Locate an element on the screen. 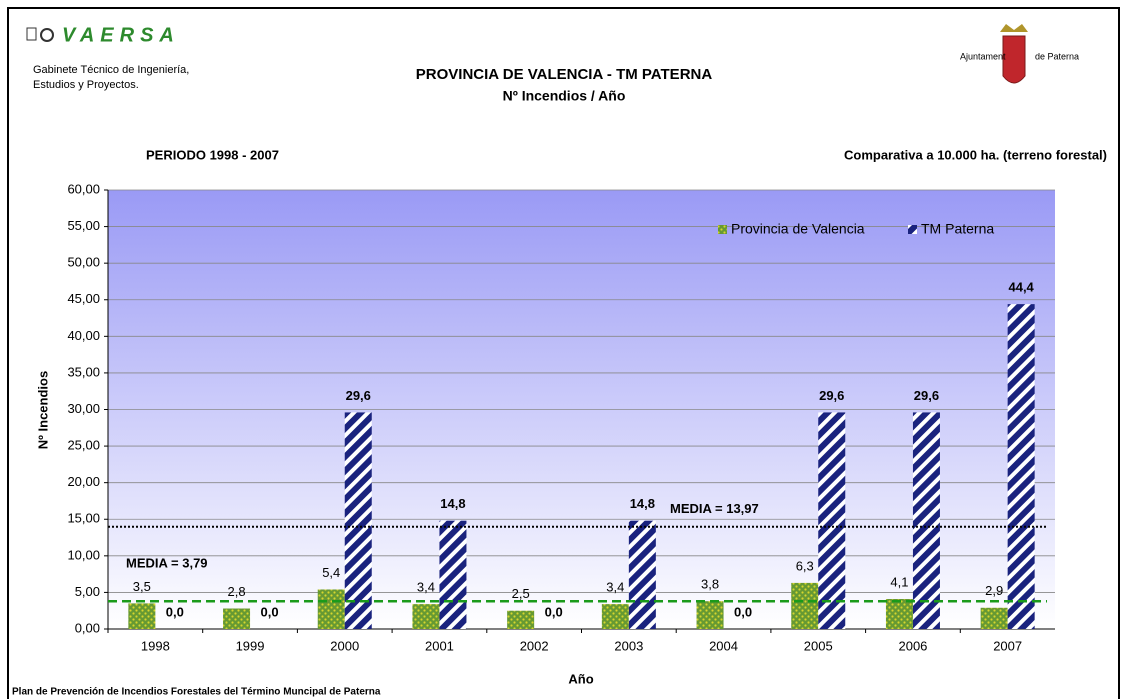 The height and width of the screenshot is (699, 1127). x-tick-label: 2001 is located at coordinates (439, 645).